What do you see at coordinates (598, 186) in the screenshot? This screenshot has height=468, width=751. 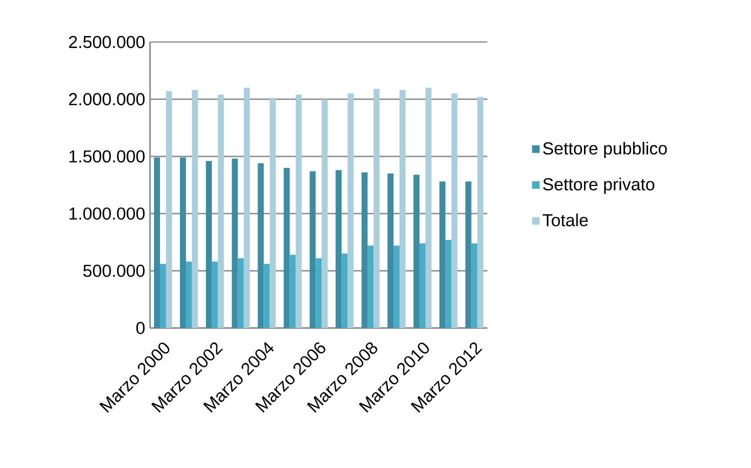 I see `legend-label: Settore privato` at bounding box center [598, 186].